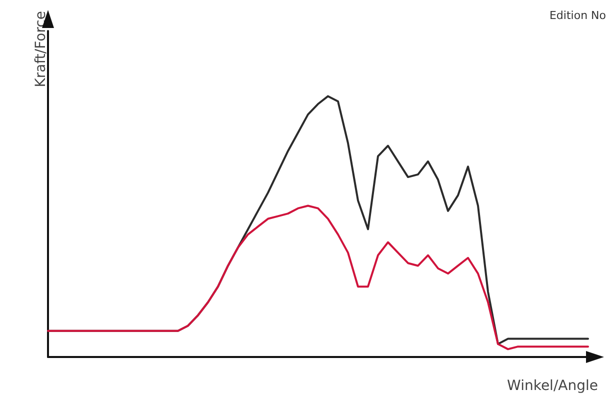  I want to click on x-axis-title: Winkel/Angle, so click(552, 386).